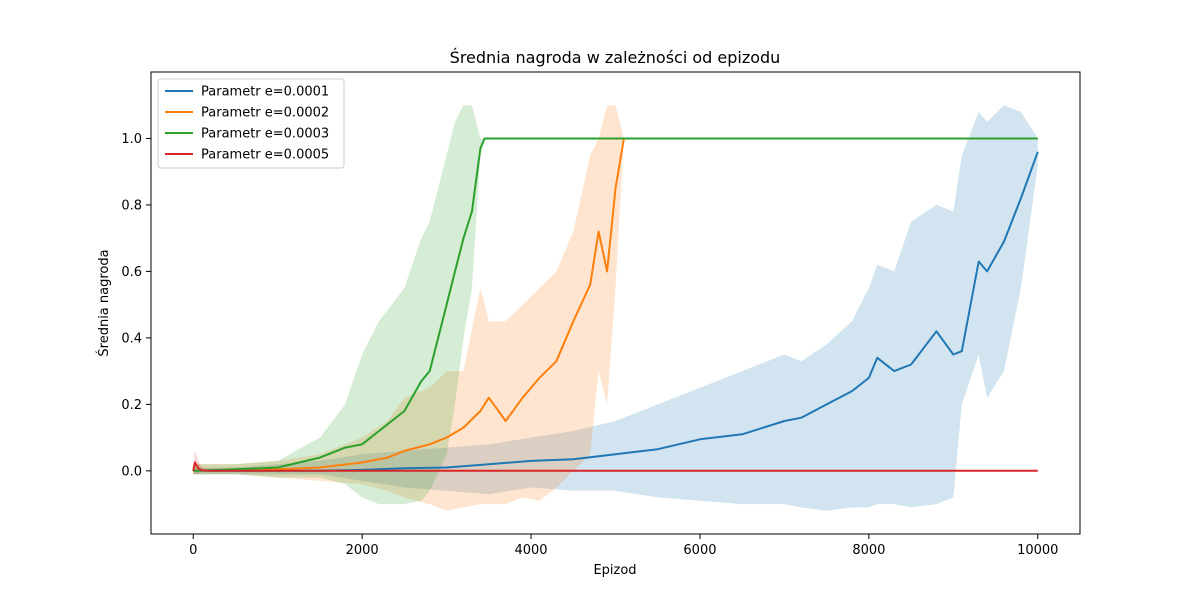 This screenshot has height=600, width=1200. Describe the element at coordinates (131, 405) in the screenshot. I see `y-tick-label: 0.2` at that location.